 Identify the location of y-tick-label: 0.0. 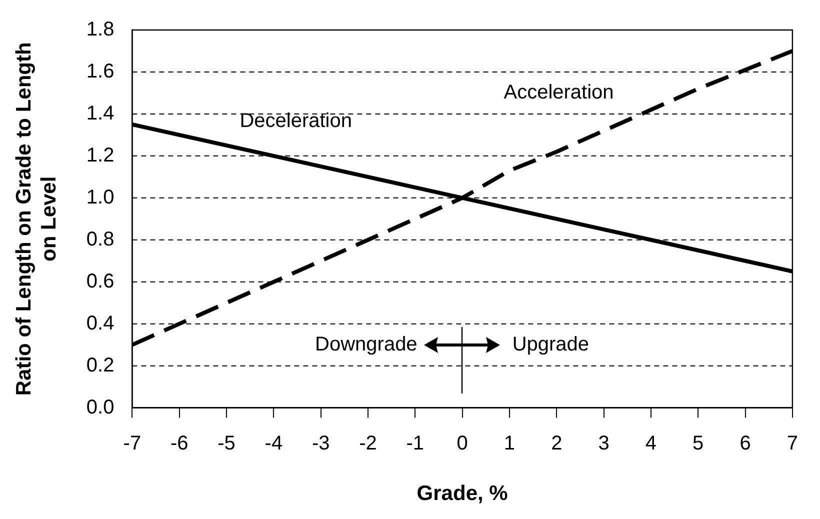
(100, 407).